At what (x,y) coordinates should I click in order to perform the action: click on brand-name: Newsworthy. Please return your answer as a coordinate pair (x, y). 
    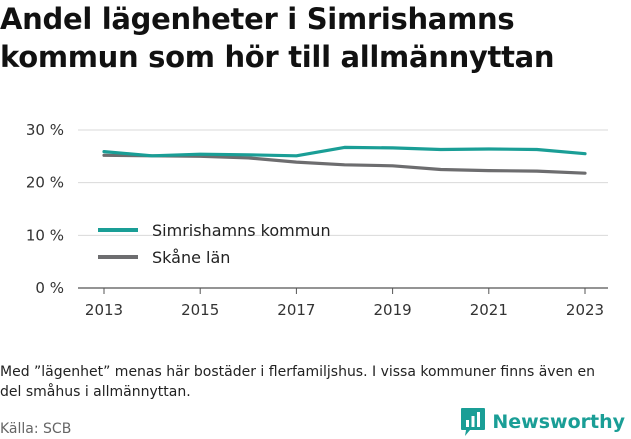
    Looking at the image, I should click on (558, 422).